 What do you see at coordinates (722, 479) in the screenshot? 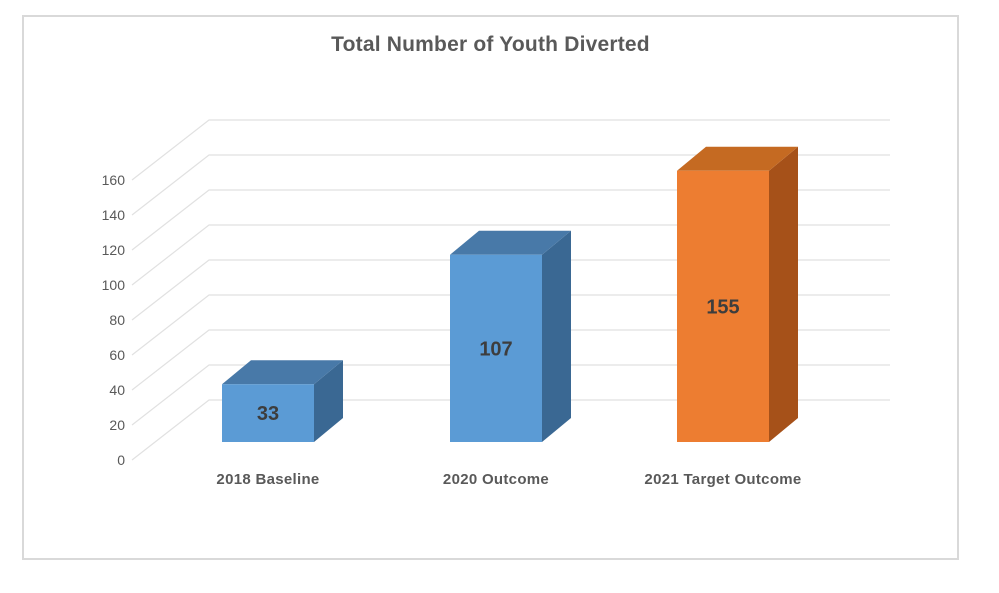
I see `x-category-label: 2021 Target Outcome` at bounding box center [722, 479].